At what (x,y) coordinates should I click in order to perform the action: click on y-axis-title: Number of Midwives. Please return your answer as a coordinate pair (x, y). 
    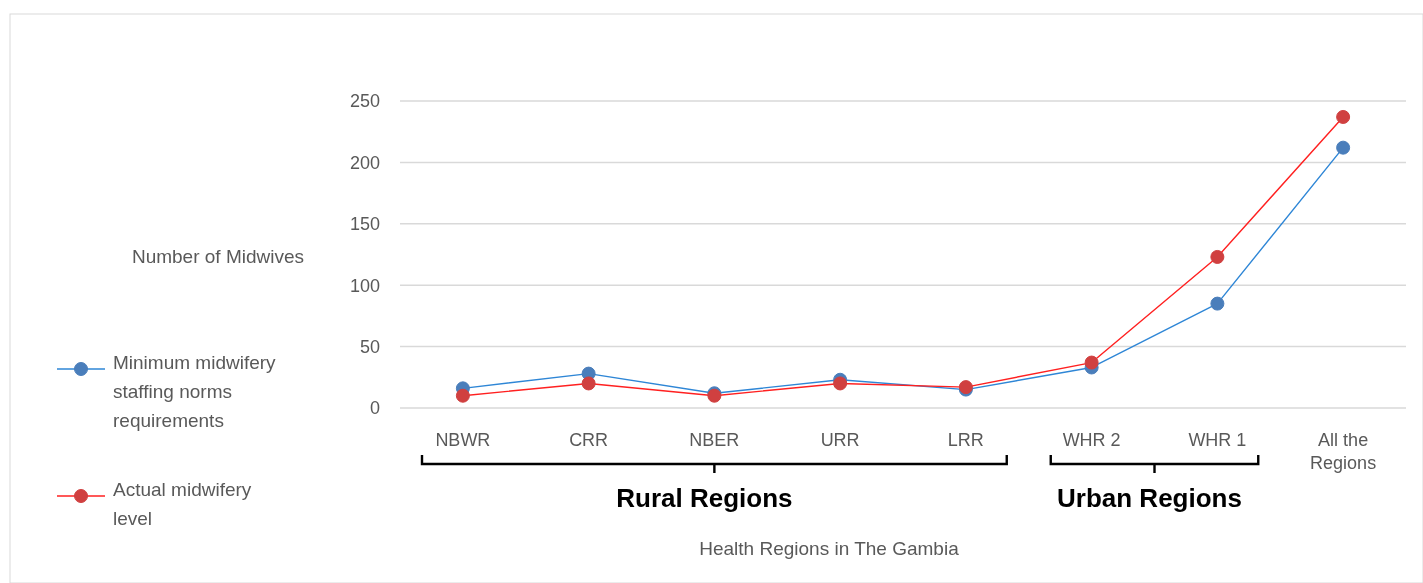
    Looking at the image, I should click on (218, 256).